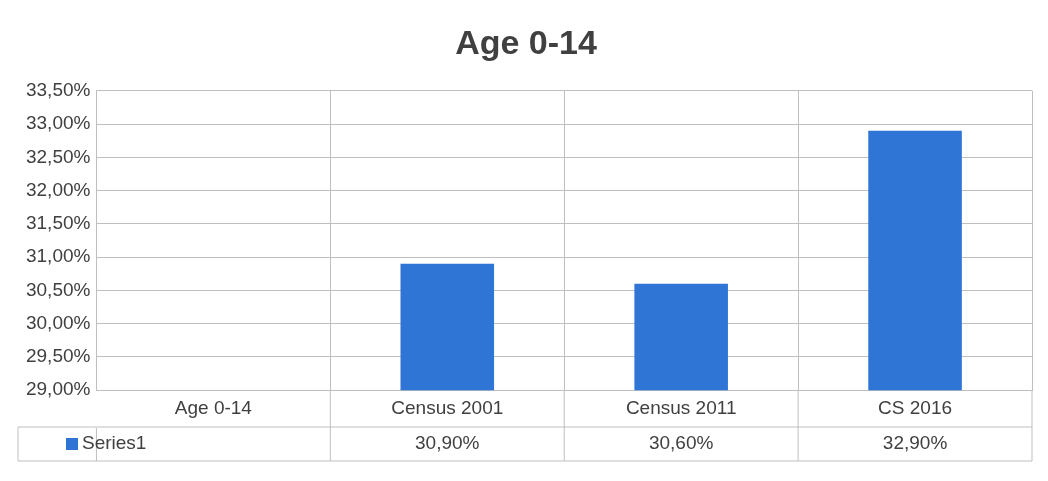 The height and width of the screenshot is (481, 1048). What do you see at coordinates (447, 443) in the screenshot?
I see `data-label: 30,90%` at bounding box center [447, 443].